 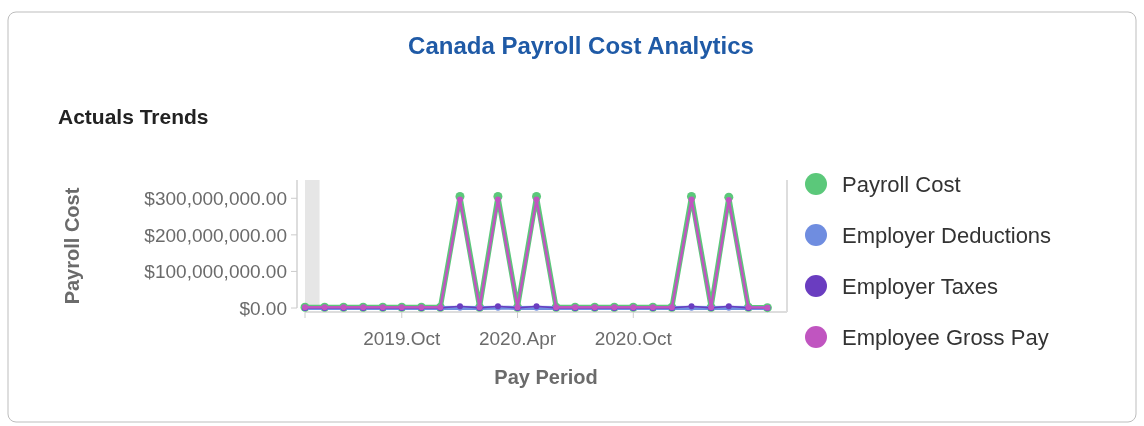 What do you see at coordinates (263, 308) in the screenshot?
I see `y-tick-label: $0.00` at bounding box center [263, 308].